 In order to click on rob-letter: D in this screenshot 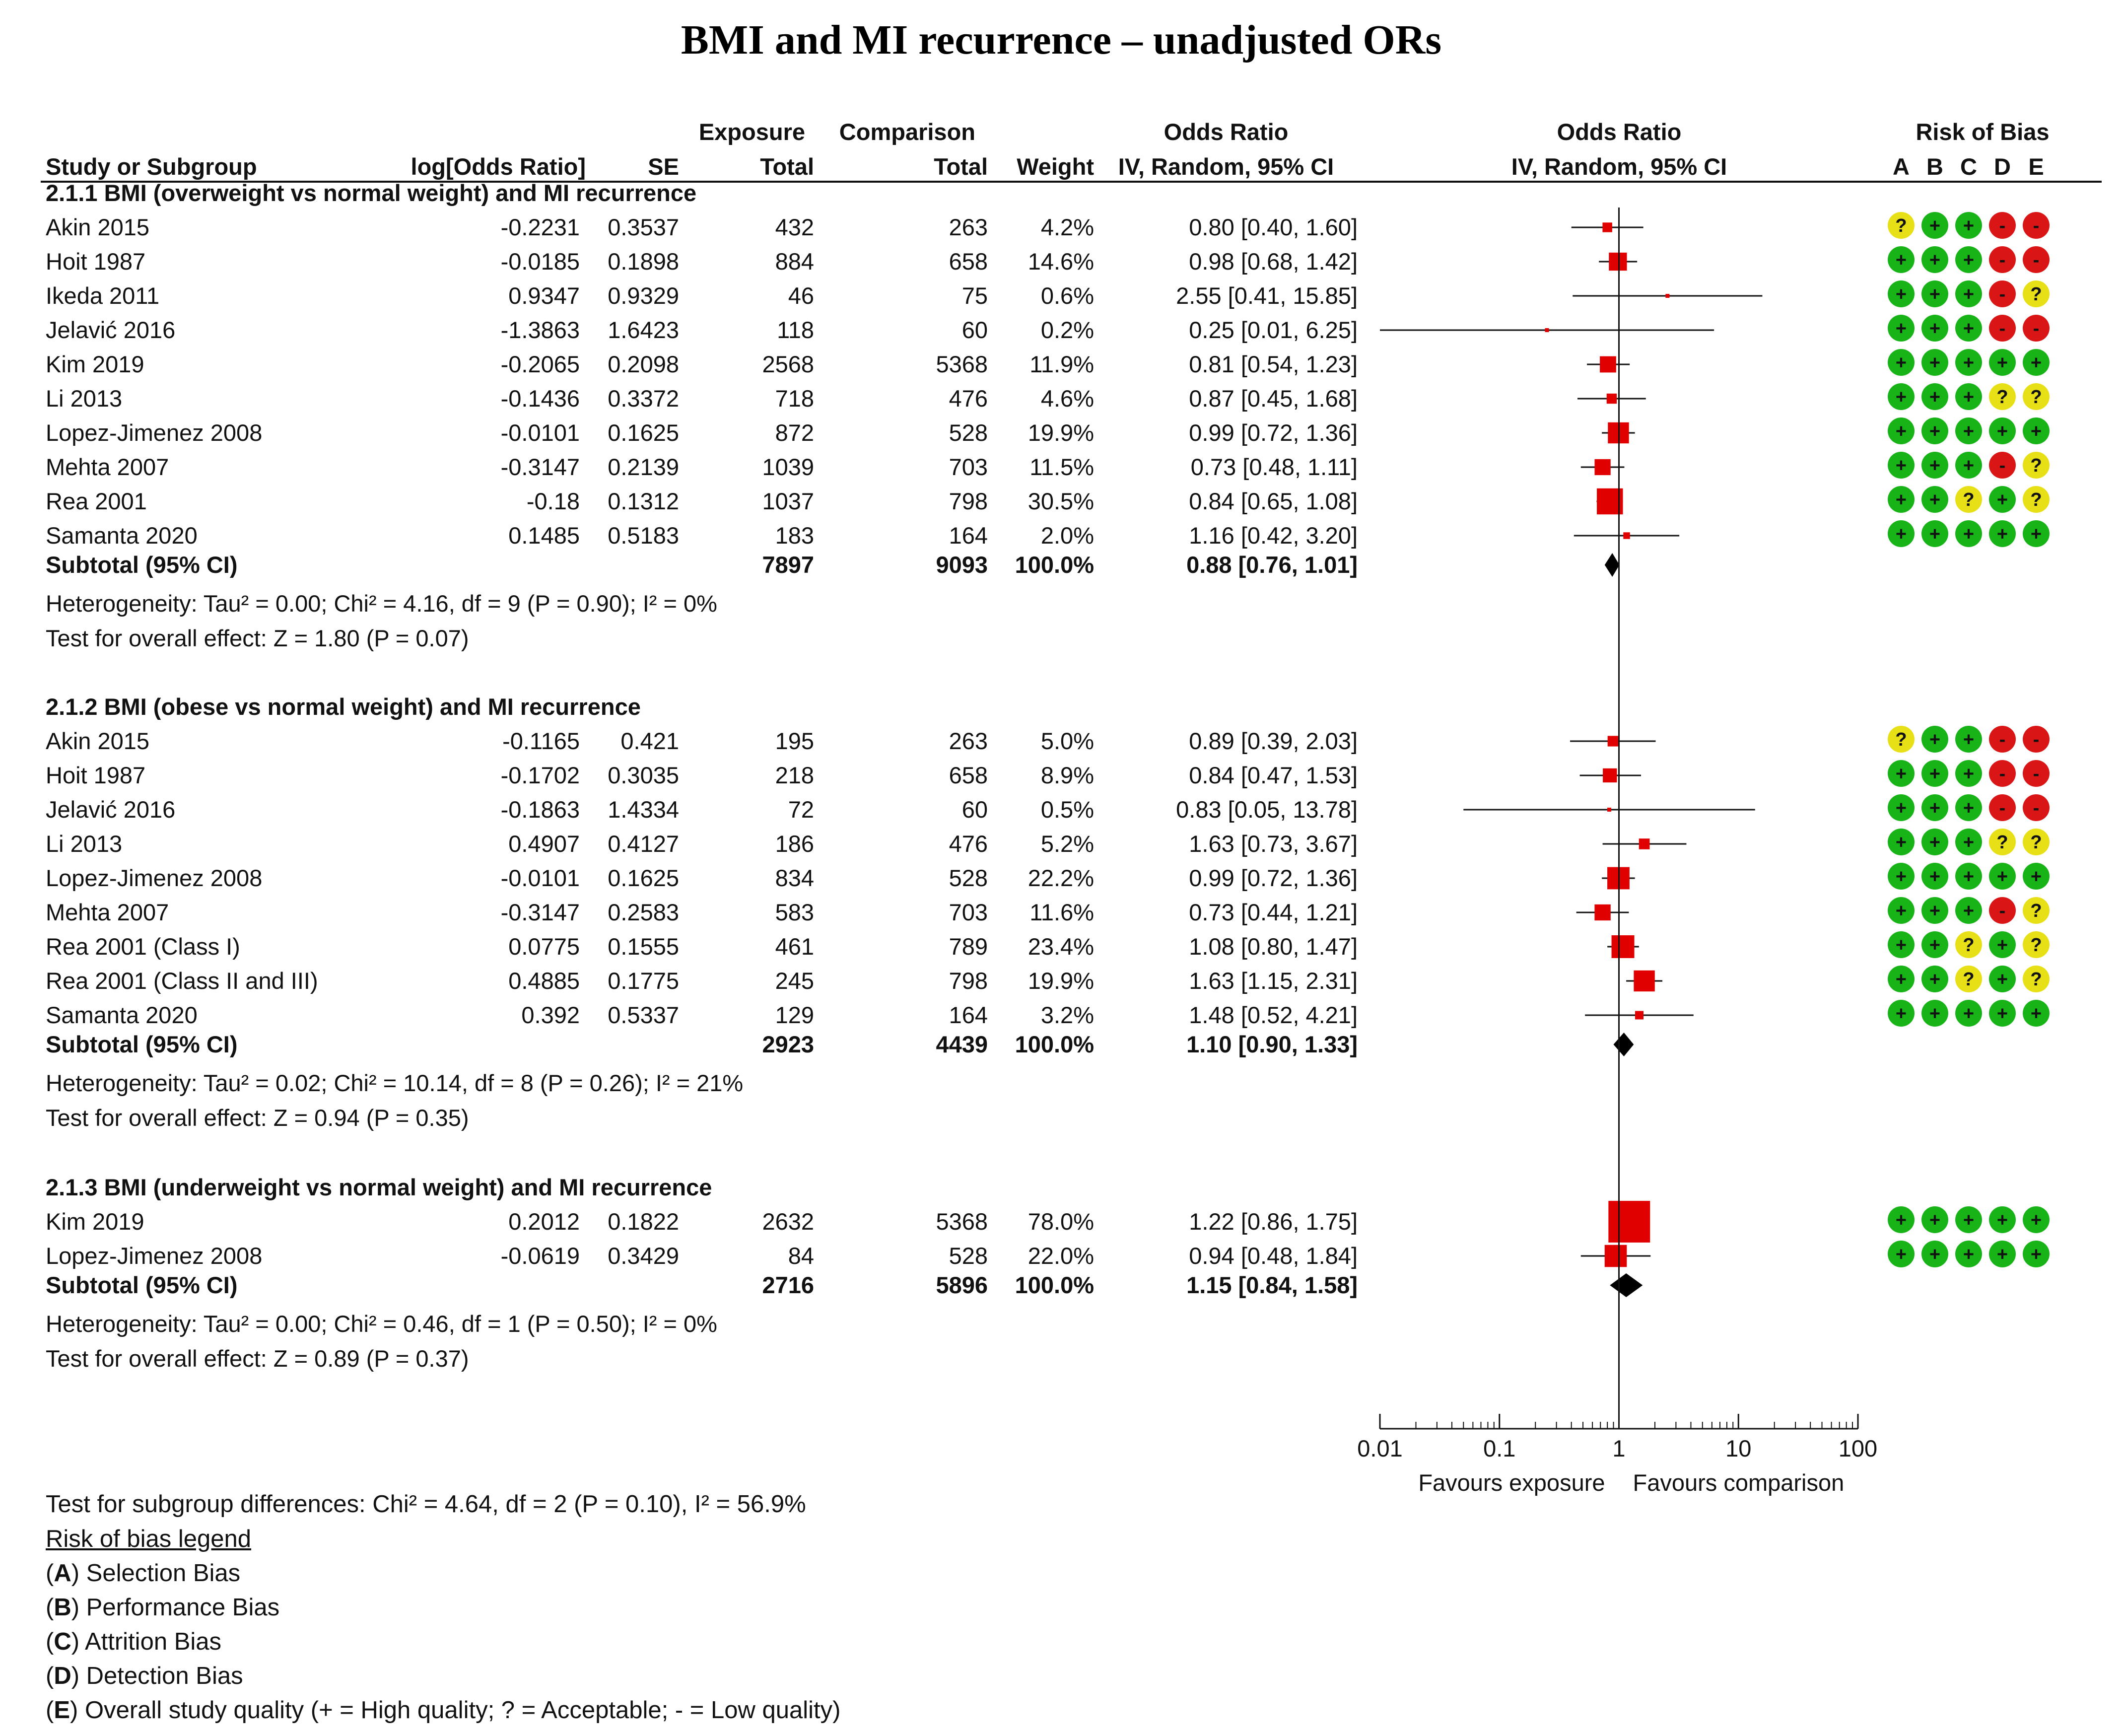, I will do `click(2002, 166)`.